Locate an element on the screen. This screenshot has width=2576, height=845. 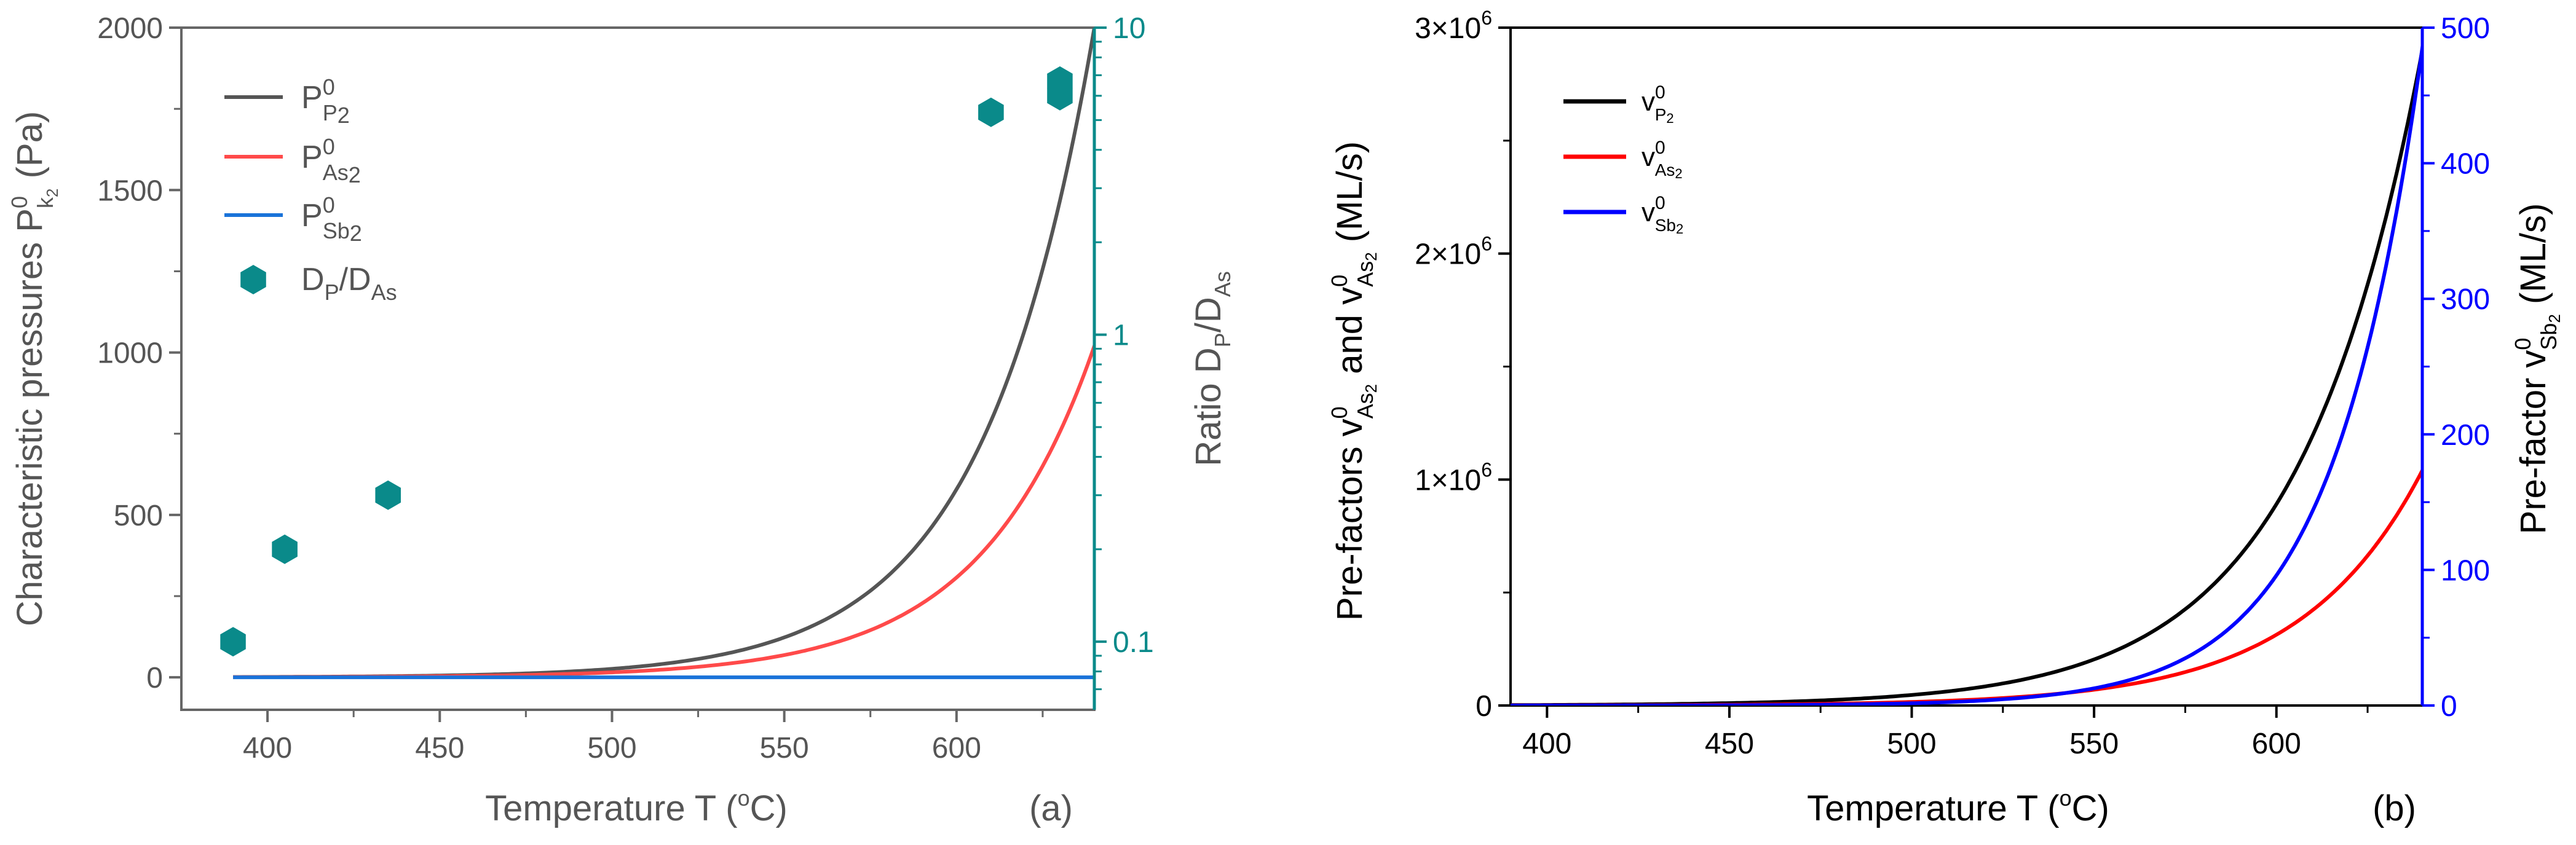
y-right-ticks-b: 0 100 200 300 400 500 is located at coordinates (2456, 367).